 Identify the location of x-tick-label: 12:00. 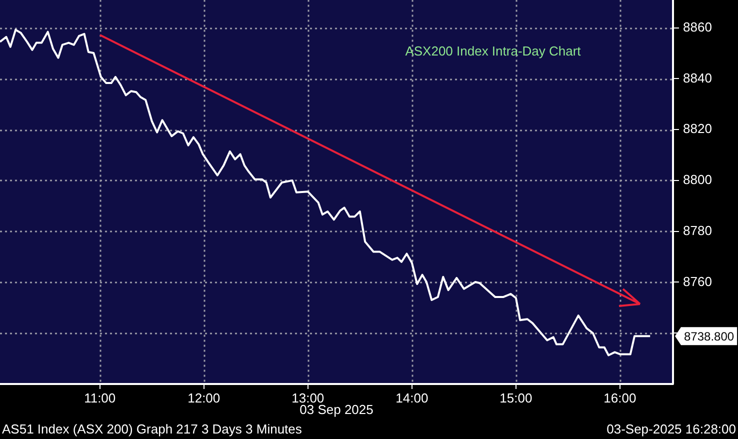
(204, 398).